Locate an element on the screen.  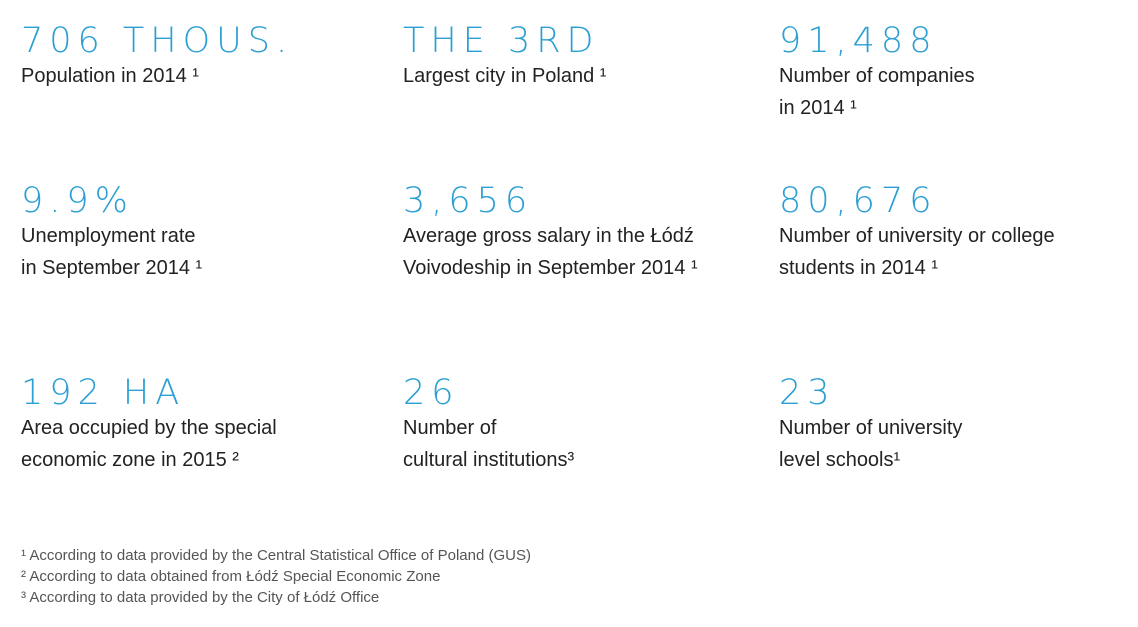
stat-value: 80,676 is located at coordinates (858, 201).